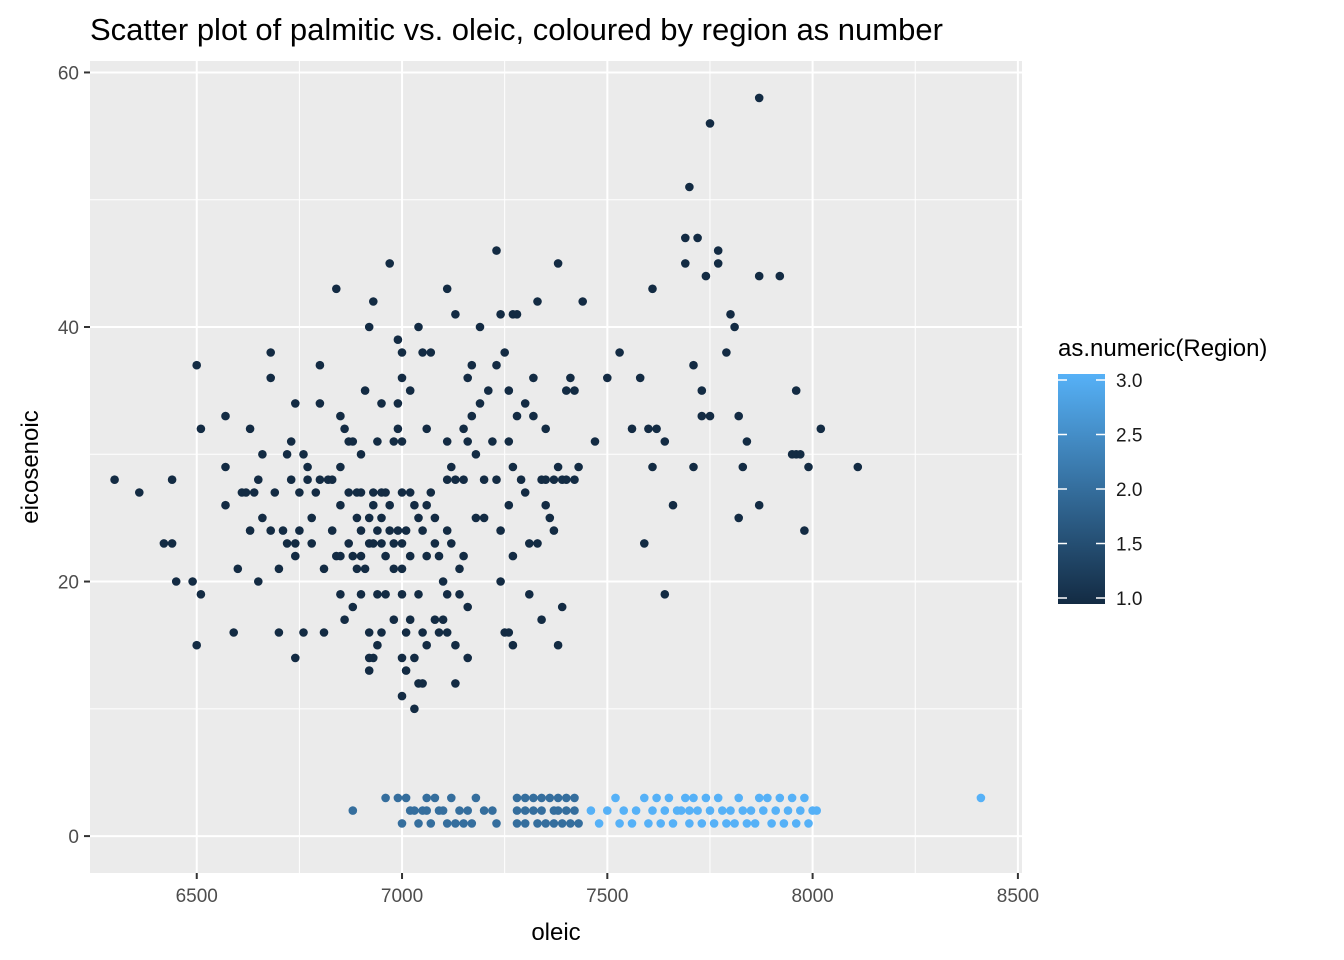 The height and width of the screenshot is (960, 1344). What do you see at coordinates (555, 932) in the screenshot?
I see `x-axis-title: oleic` at bounding box center [555, 932].